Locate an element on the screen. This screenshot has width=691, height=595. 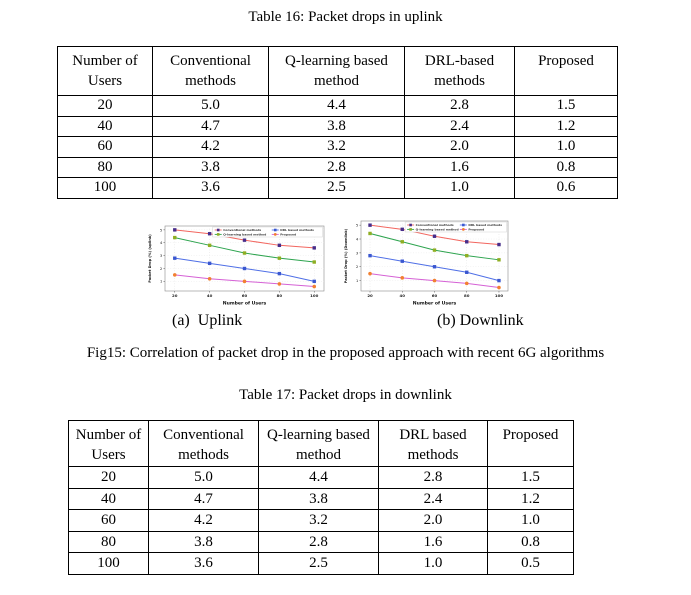
table17-title: Table 17: Packet drops in downlink is located at coordinates (345, 395).